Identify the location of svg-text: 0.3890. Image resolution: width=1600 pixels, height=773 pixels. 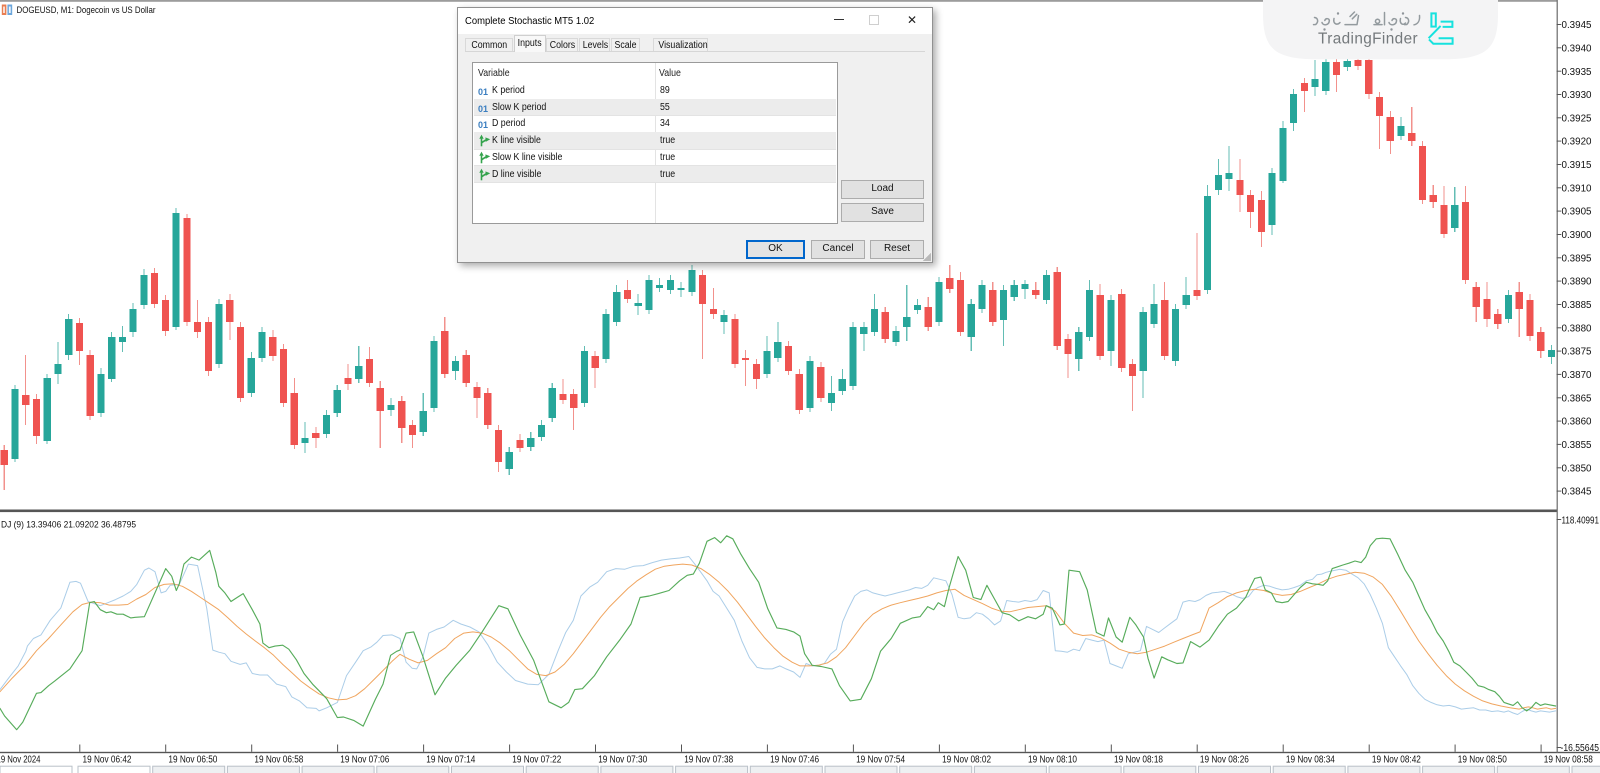
(1577, 282).